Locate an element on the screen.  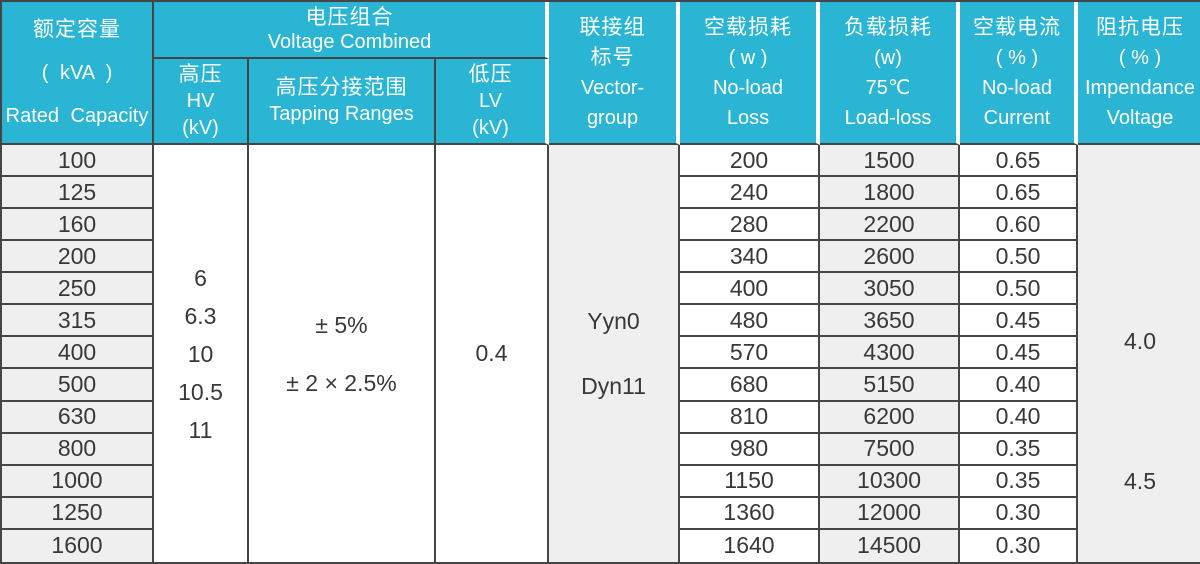
impedance-voltage-label-zh: 阻抗电压 is located at coordinates (1140, 27).